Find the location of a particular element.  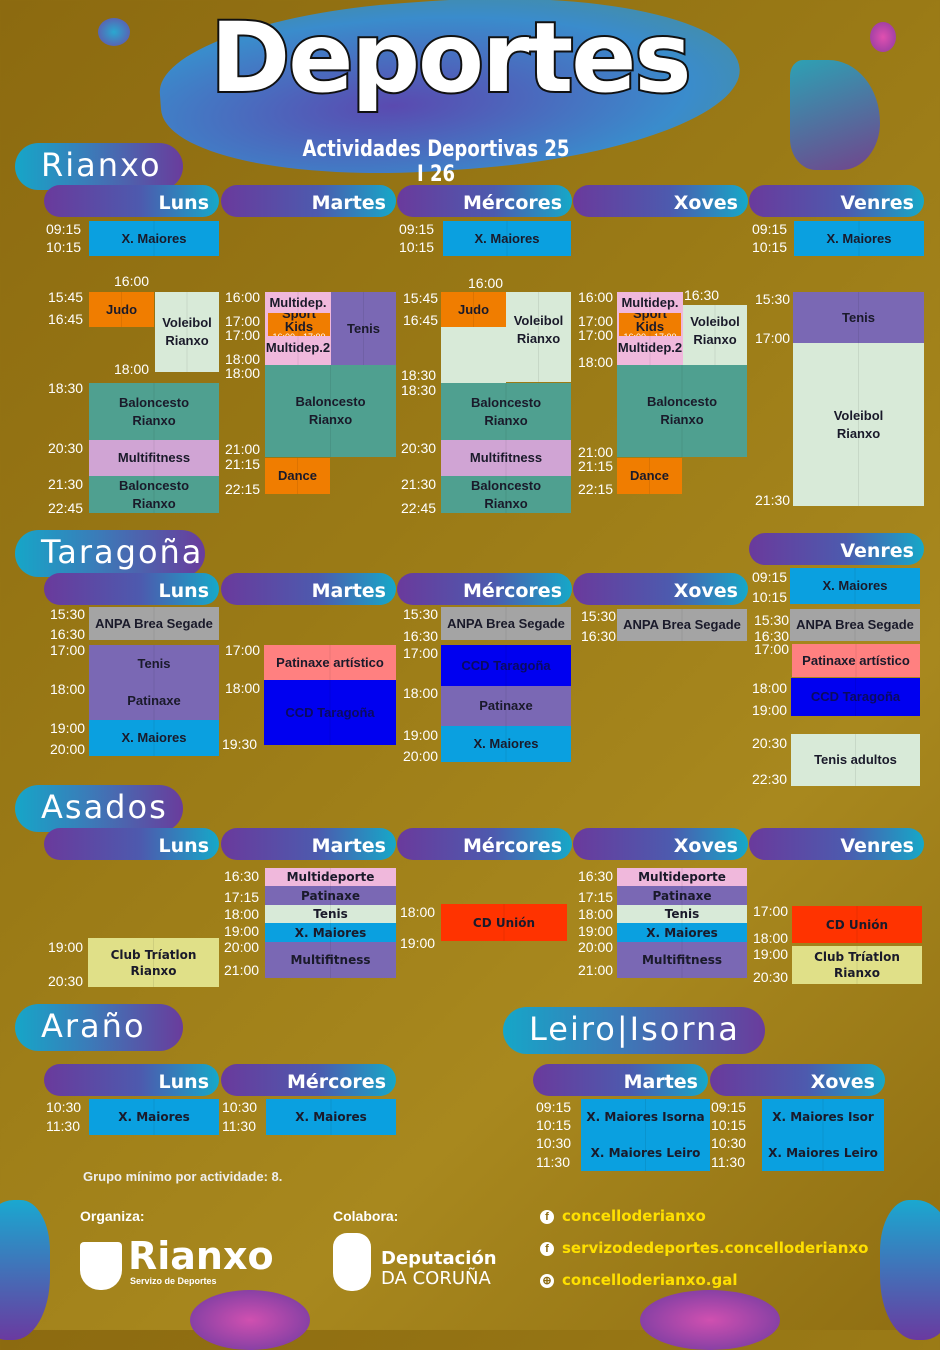

collaborator-line1: Deputación is located at coordinates (439, 1258).